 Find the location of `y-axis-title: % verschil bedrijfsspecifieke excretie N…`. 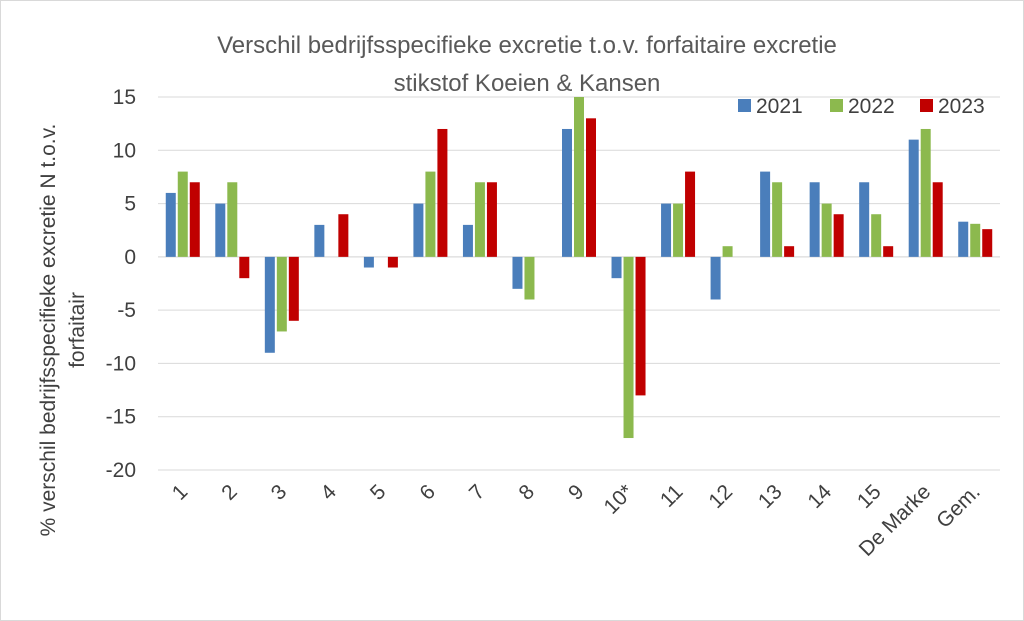

y-axis-title: % verschil bedrijfsspecifieke excretie N… is located at coordinates (63, 330).